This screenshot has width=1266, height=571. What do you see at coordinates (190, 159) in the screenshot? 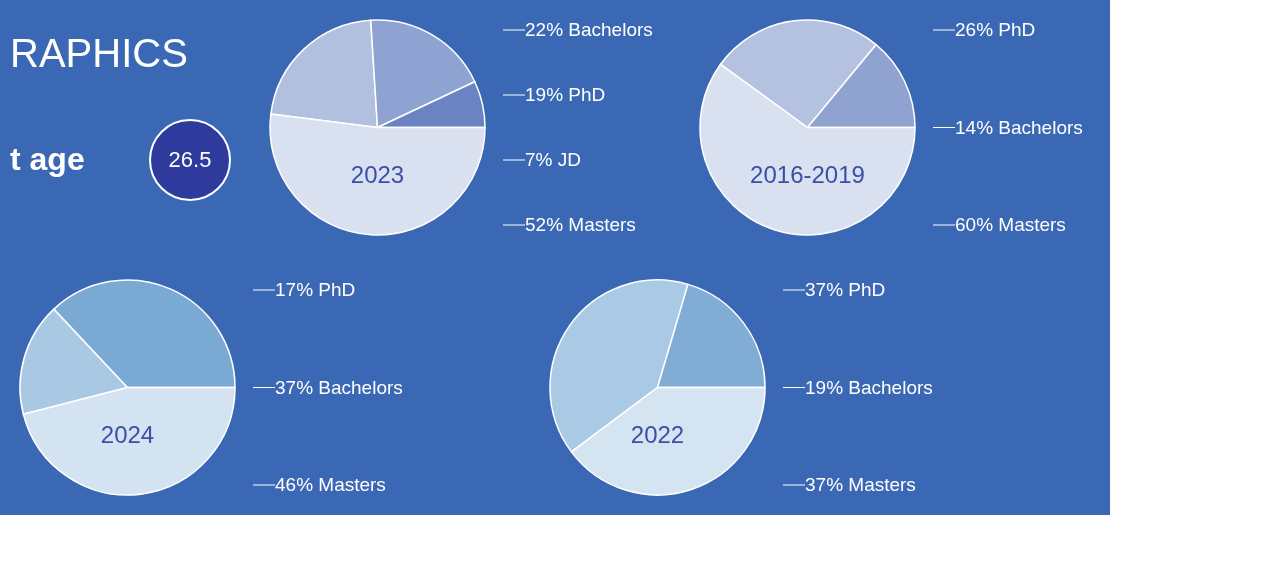
I see `text: 26.5` at bounding box center [190, 159].